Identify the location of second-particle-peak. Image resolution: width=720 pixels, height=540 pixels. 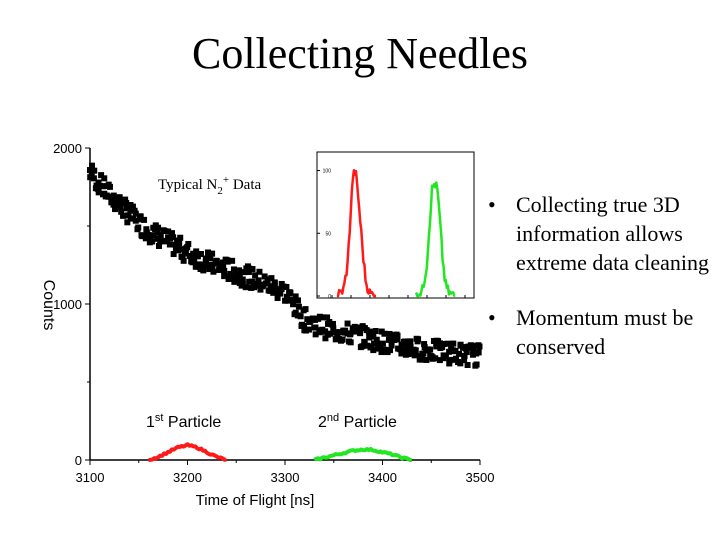
(362, 454).